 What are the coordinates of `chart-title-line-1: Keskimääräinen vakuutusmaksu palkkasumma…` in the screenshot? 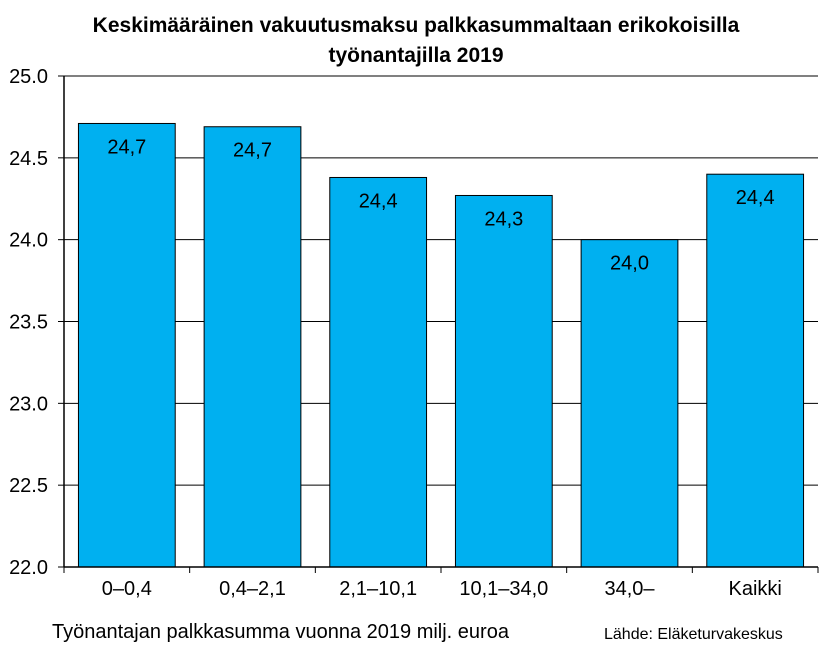 It's located at (416, 25).